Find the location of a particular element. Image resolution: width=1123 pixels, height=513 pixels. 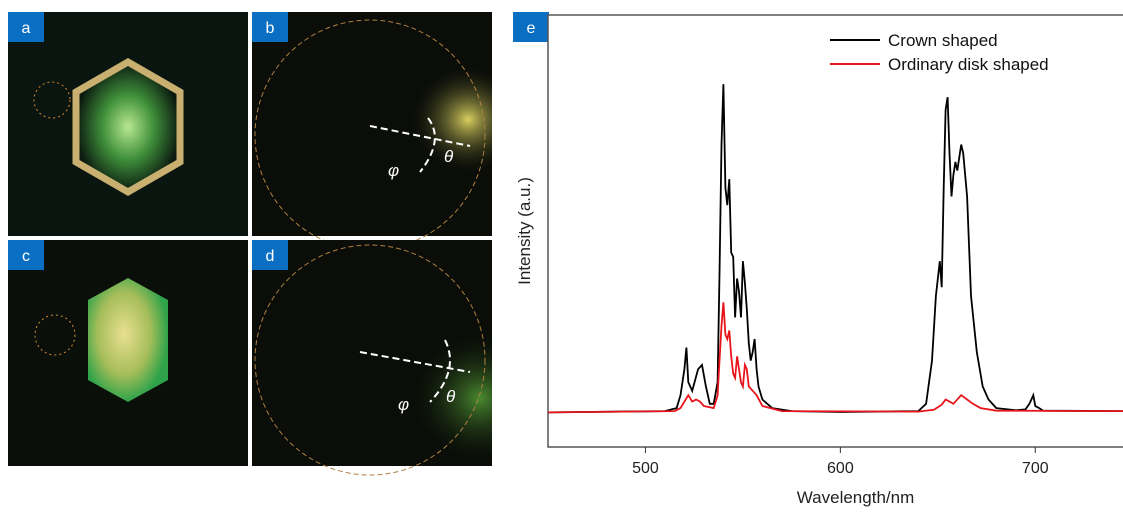

annotations: φ θ φ θ is located at coordinates (422, 280).